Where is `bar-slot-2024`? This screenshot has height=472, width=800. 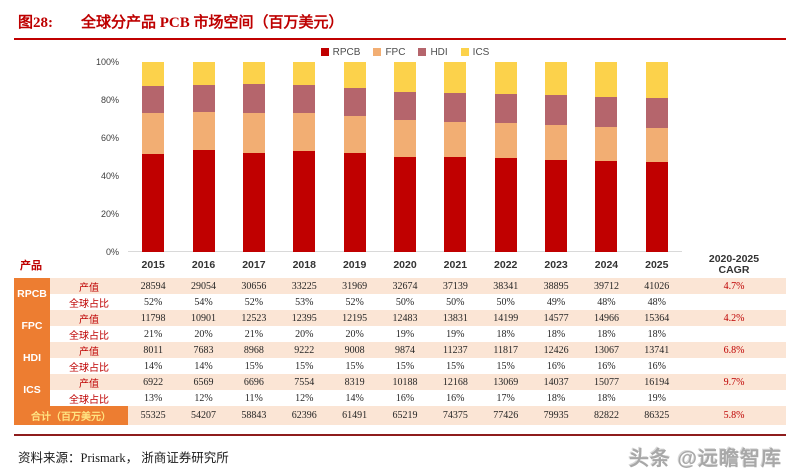
bar-slot-2024 is located at coordinates (606, 157).